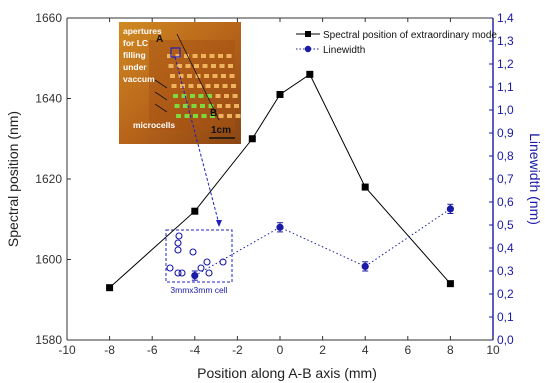  I want to click on cell-box, so click(199, 256).